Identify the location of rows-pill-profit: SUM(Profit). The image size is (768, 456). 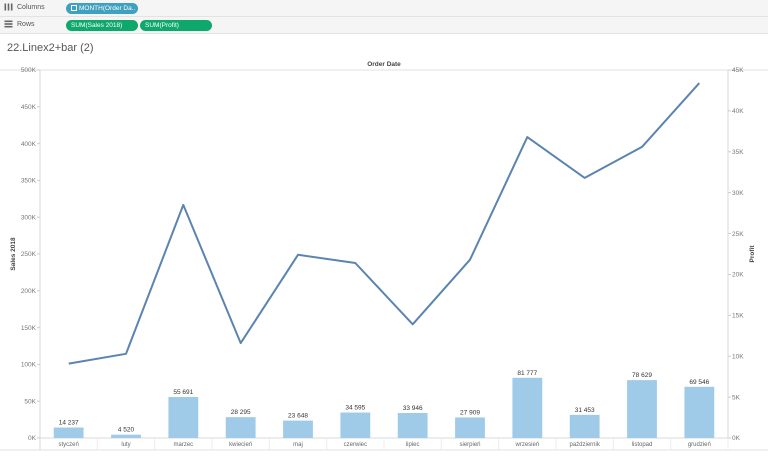
(176, 25).